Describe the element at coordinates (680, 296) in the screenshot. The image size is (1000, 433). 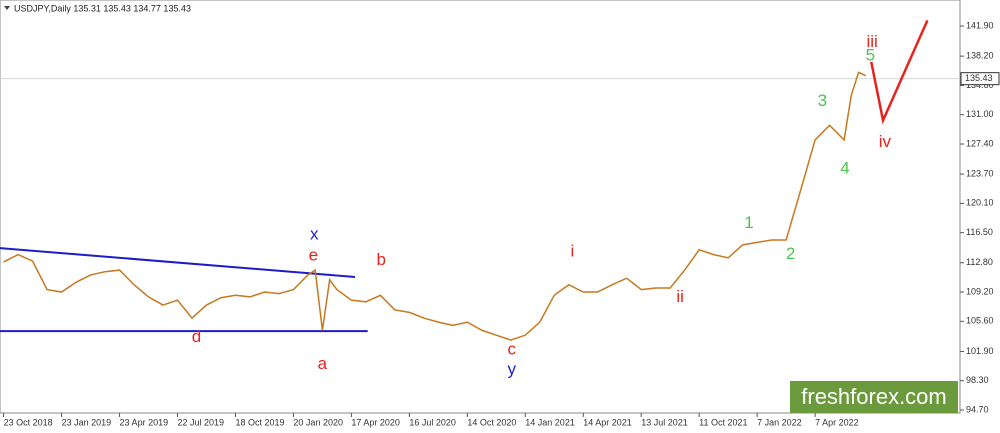
I see `wave-label: ii` at that location.